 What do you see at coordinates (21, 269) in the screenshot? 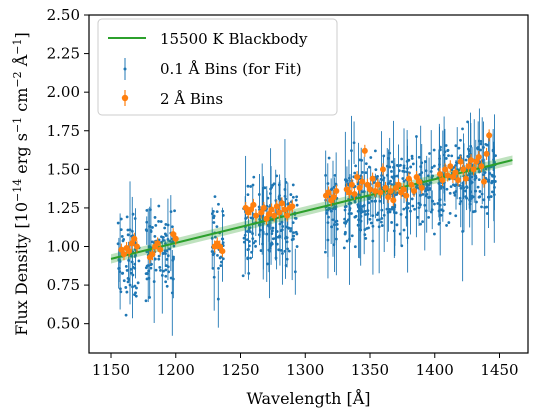
I see `y-axis-label-part: Flux Density [10` at bounding box center [21, 269].